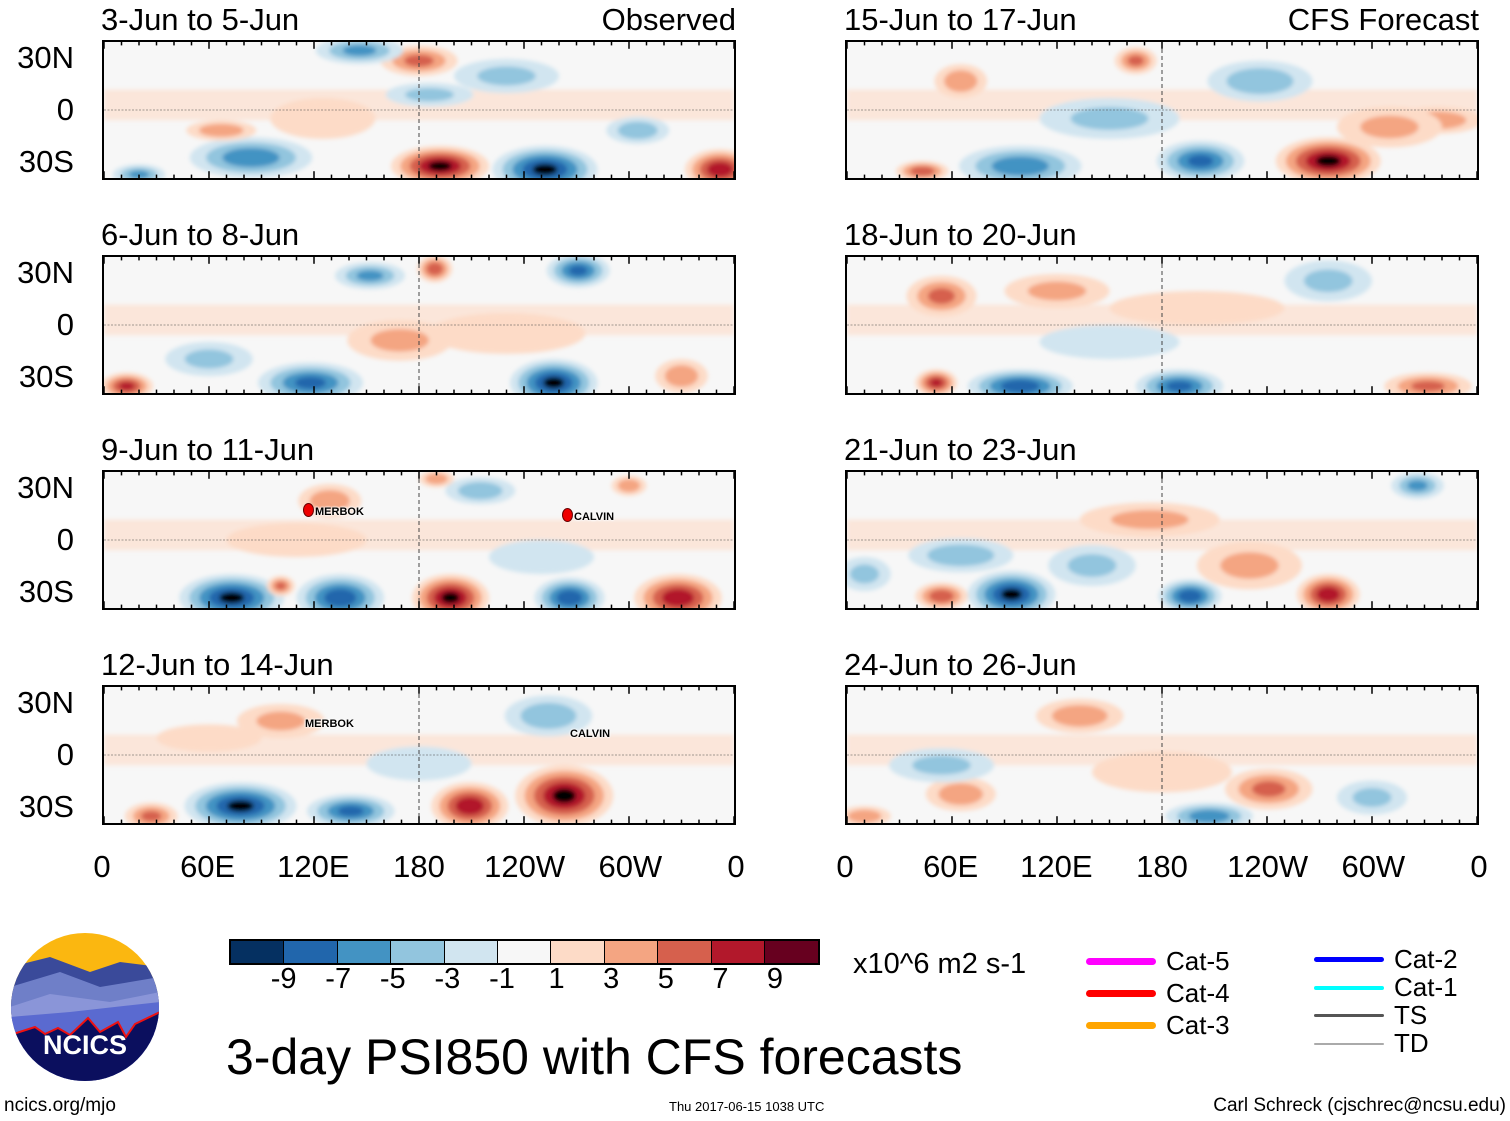 The width and height of the screenshot is (1510, 1121). I want to click on colorbar-tick-label: 7, so click(720, 979).